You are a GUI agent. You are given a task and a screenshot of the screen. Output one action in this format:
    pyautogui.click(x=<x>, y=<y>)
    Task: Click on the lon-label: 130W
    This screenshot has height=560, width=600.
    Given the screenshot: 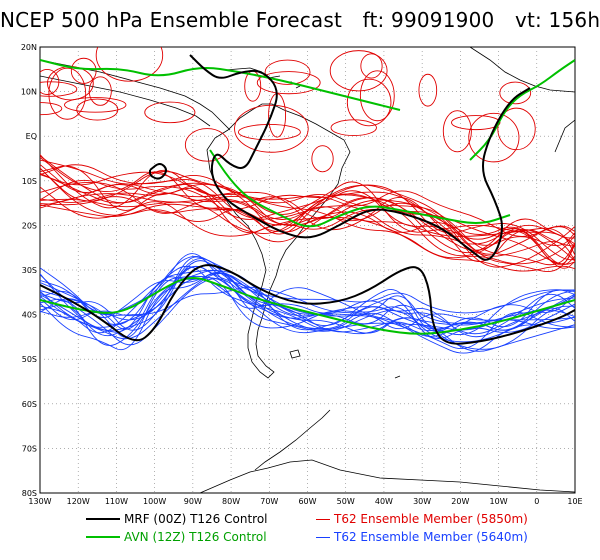 What is the action you would take?
    pyautogui.click(x=39, y=501)
    